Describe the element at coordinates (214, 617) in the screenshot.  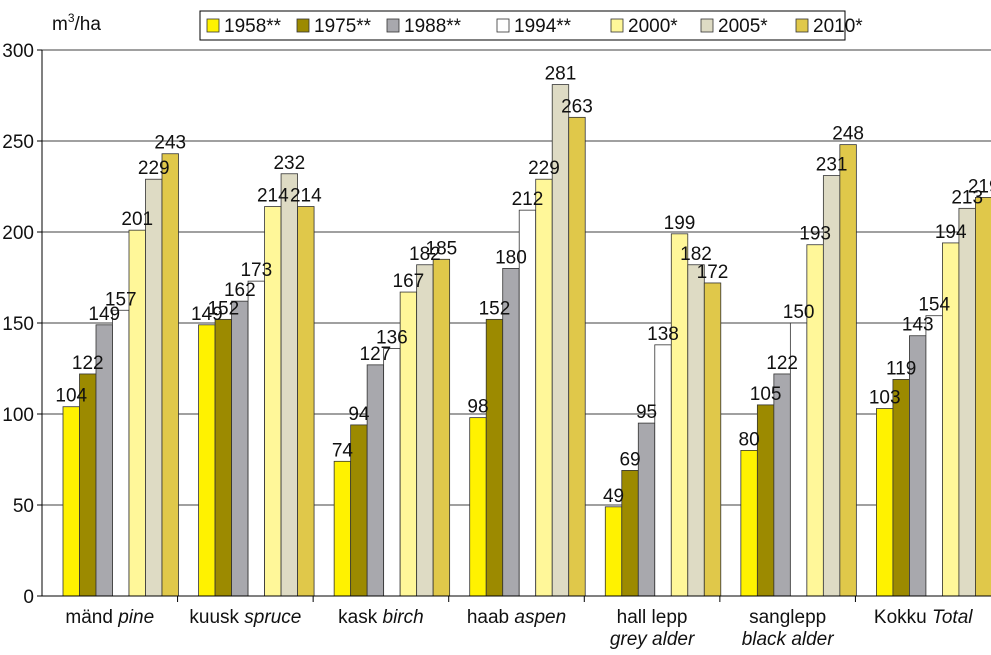
I see `x-category-label-estonian: kuusk` at that location.